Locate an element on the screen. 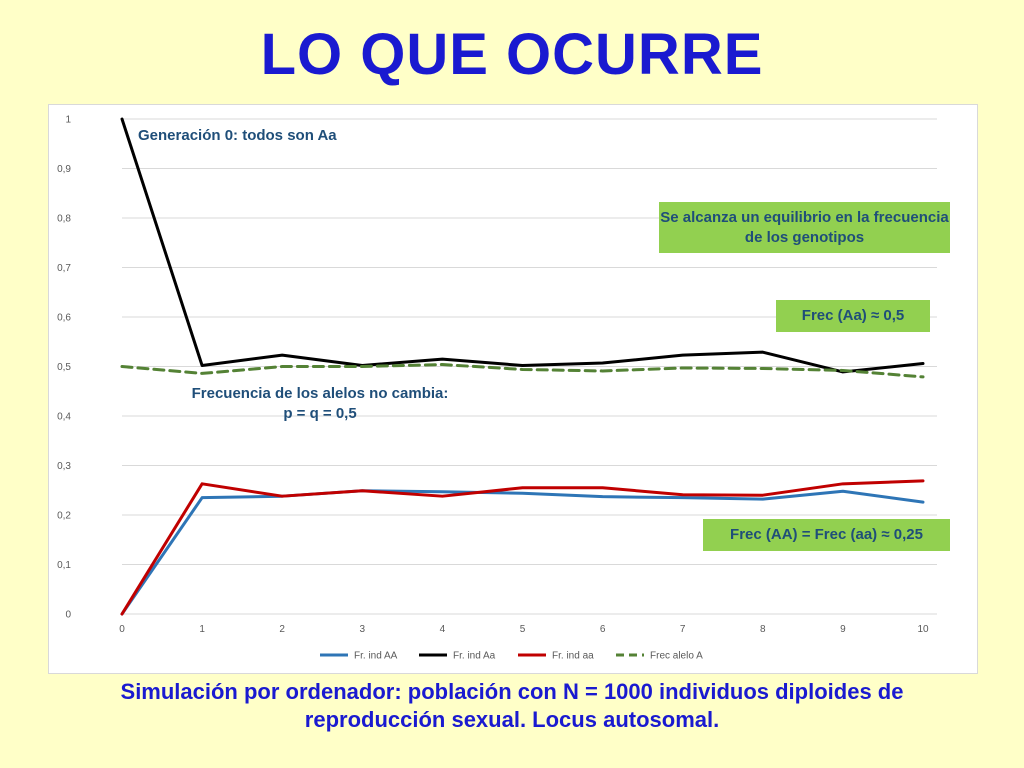 The image size is (1024, 768). slide-title: LO QUE OCURRE is located at coordinates (512, 54).